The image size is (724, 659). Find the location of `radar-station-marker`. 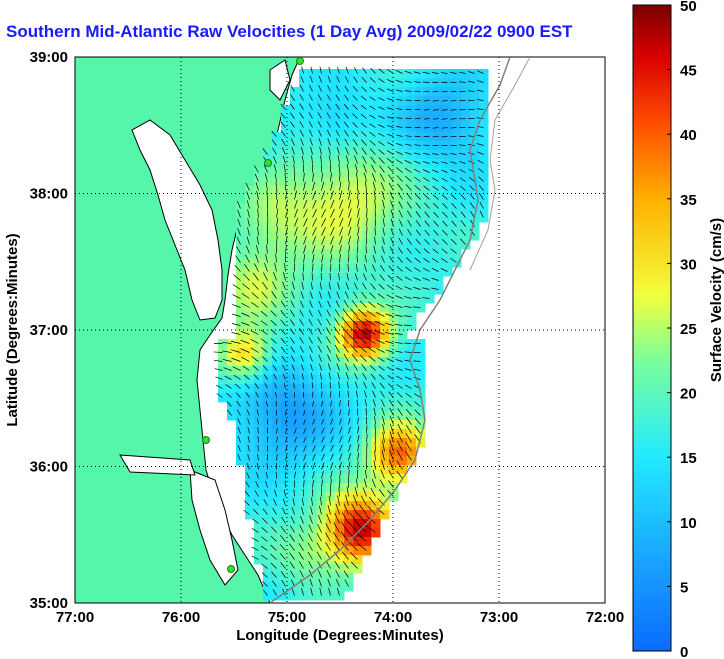

radar-station-marker is located at coordinates (268, 163).